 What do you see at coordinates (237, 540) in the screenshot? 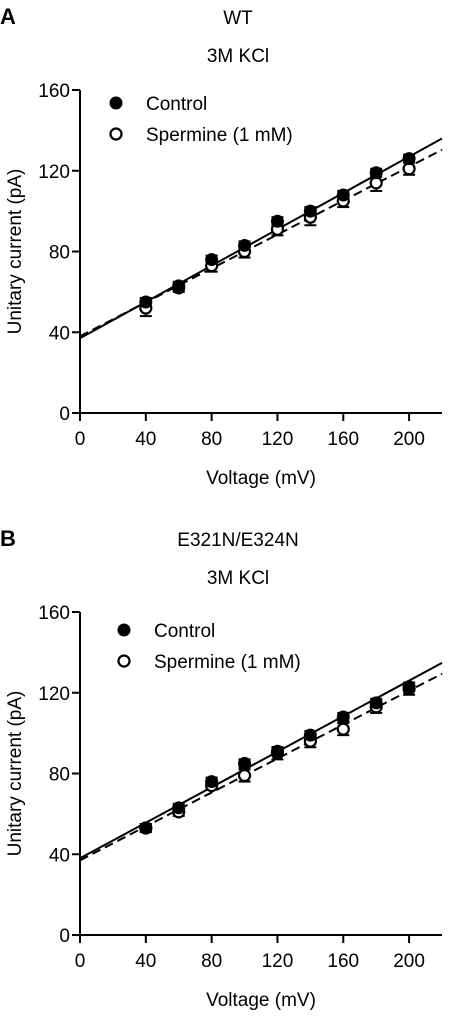
I see `chart-b-title: E321N/E324N` at bounding box center [237, 540].